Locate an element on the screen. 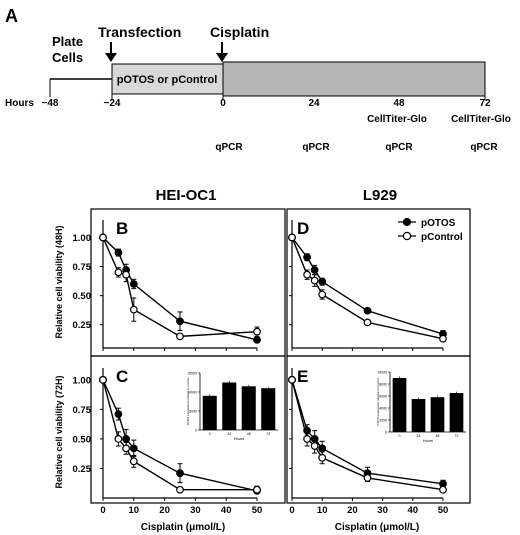  transfection-label: Transfection is located at coordinates (139, 32).